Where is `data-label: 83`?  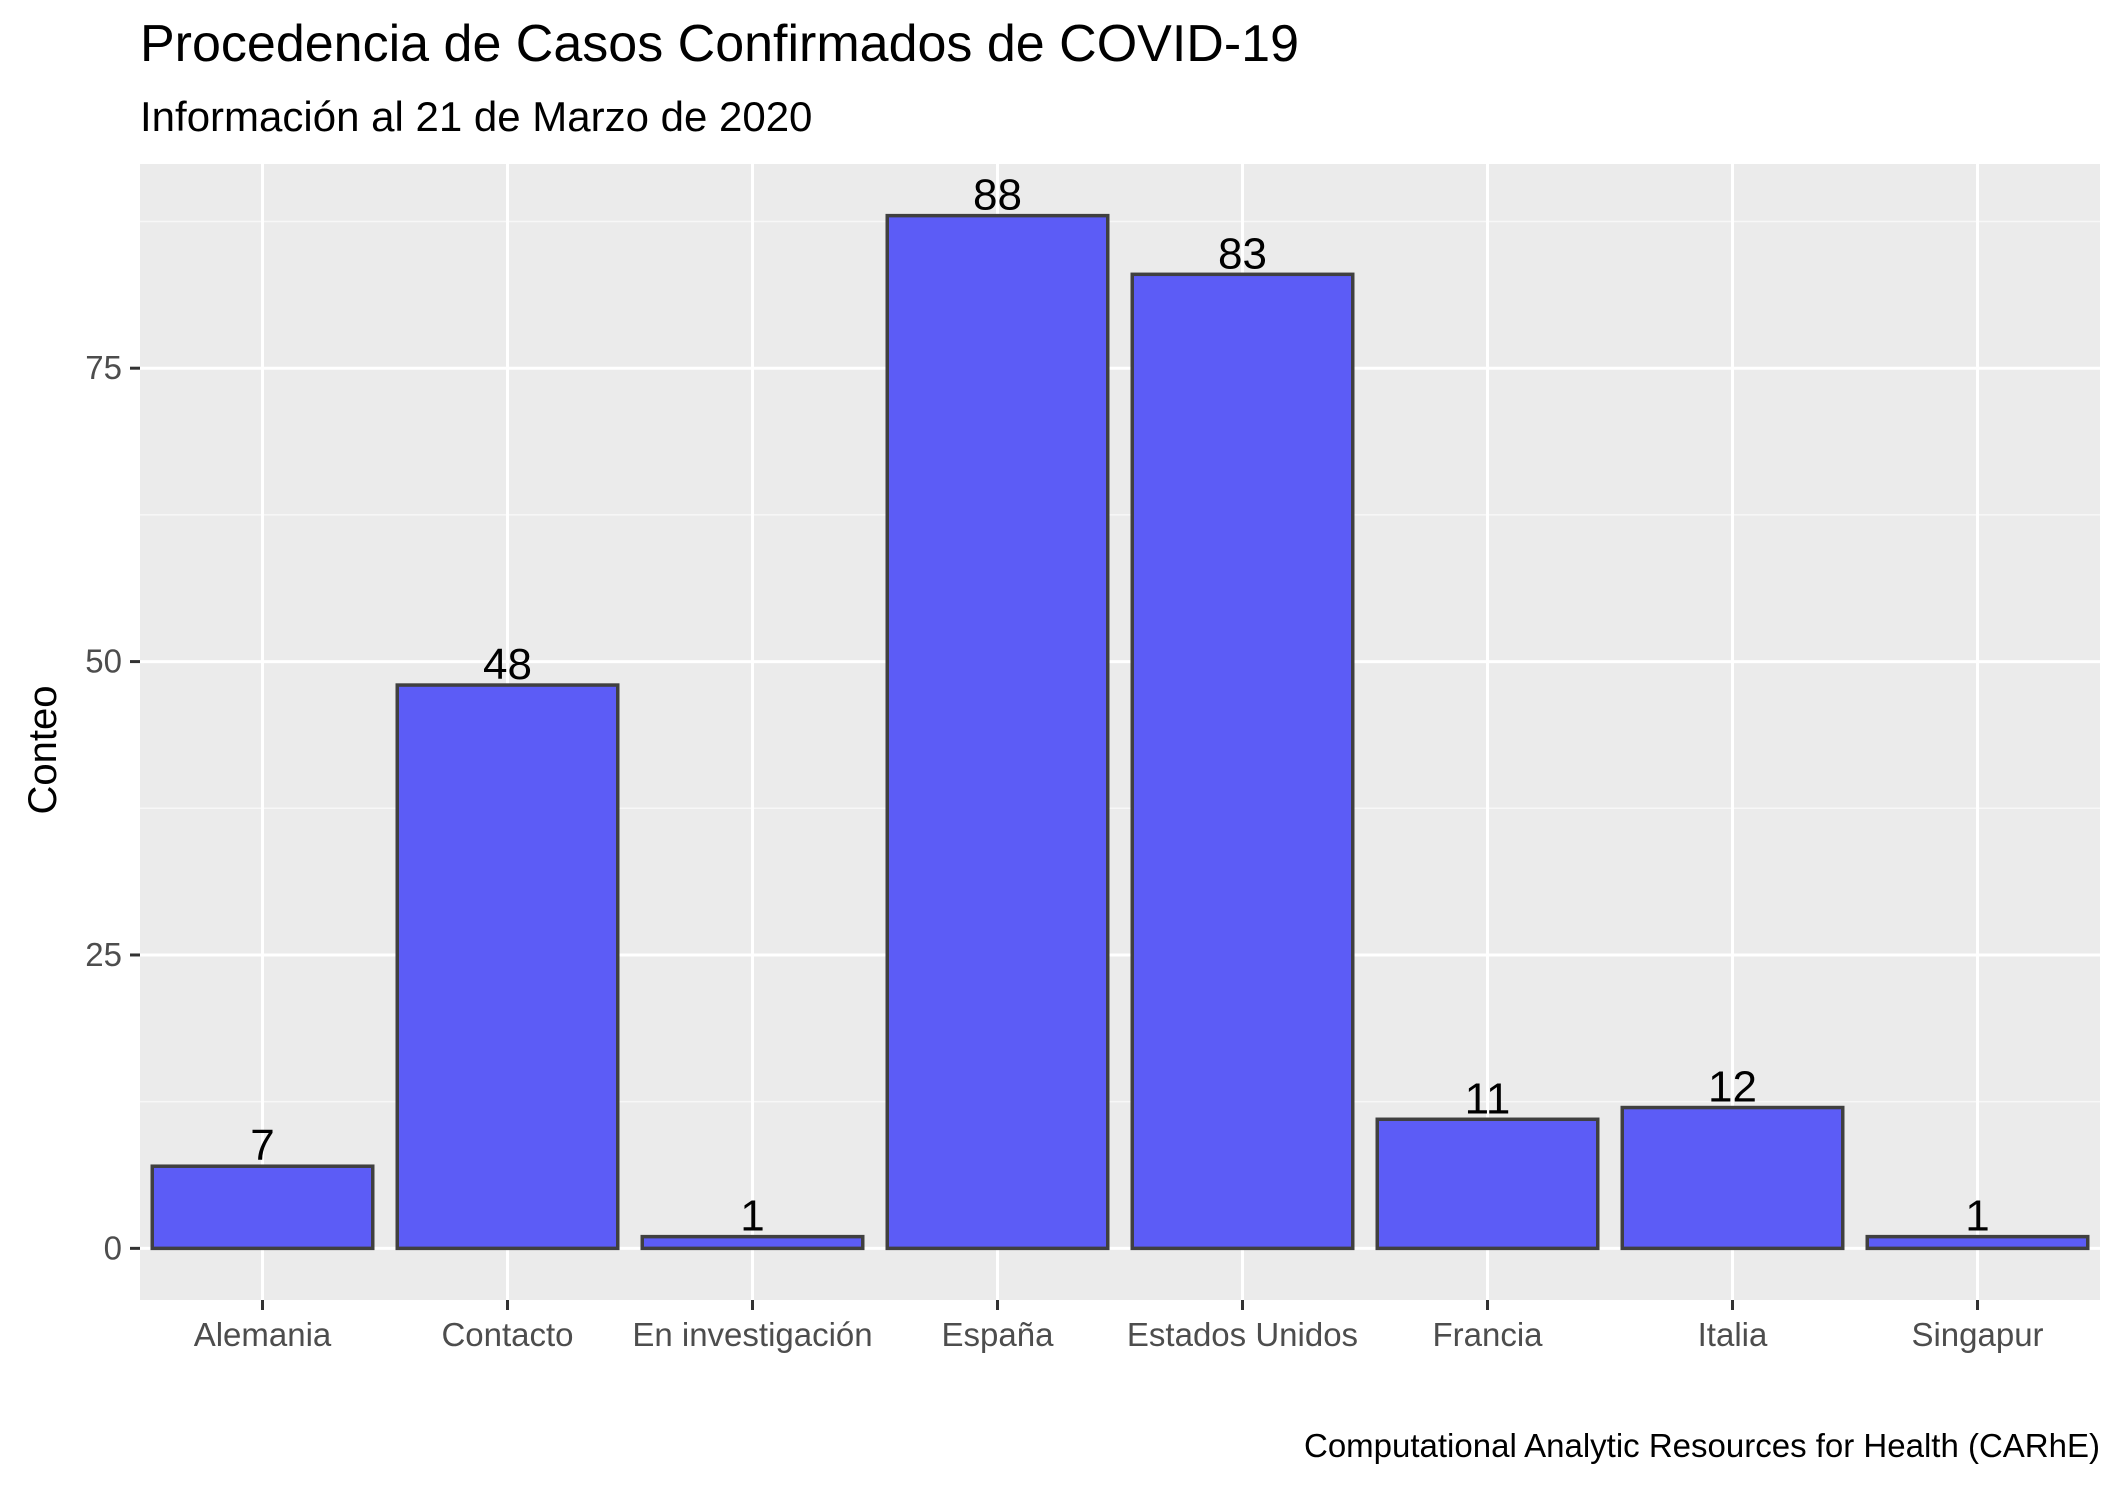
data-label: 83 is located at coordinates (1242, 253).